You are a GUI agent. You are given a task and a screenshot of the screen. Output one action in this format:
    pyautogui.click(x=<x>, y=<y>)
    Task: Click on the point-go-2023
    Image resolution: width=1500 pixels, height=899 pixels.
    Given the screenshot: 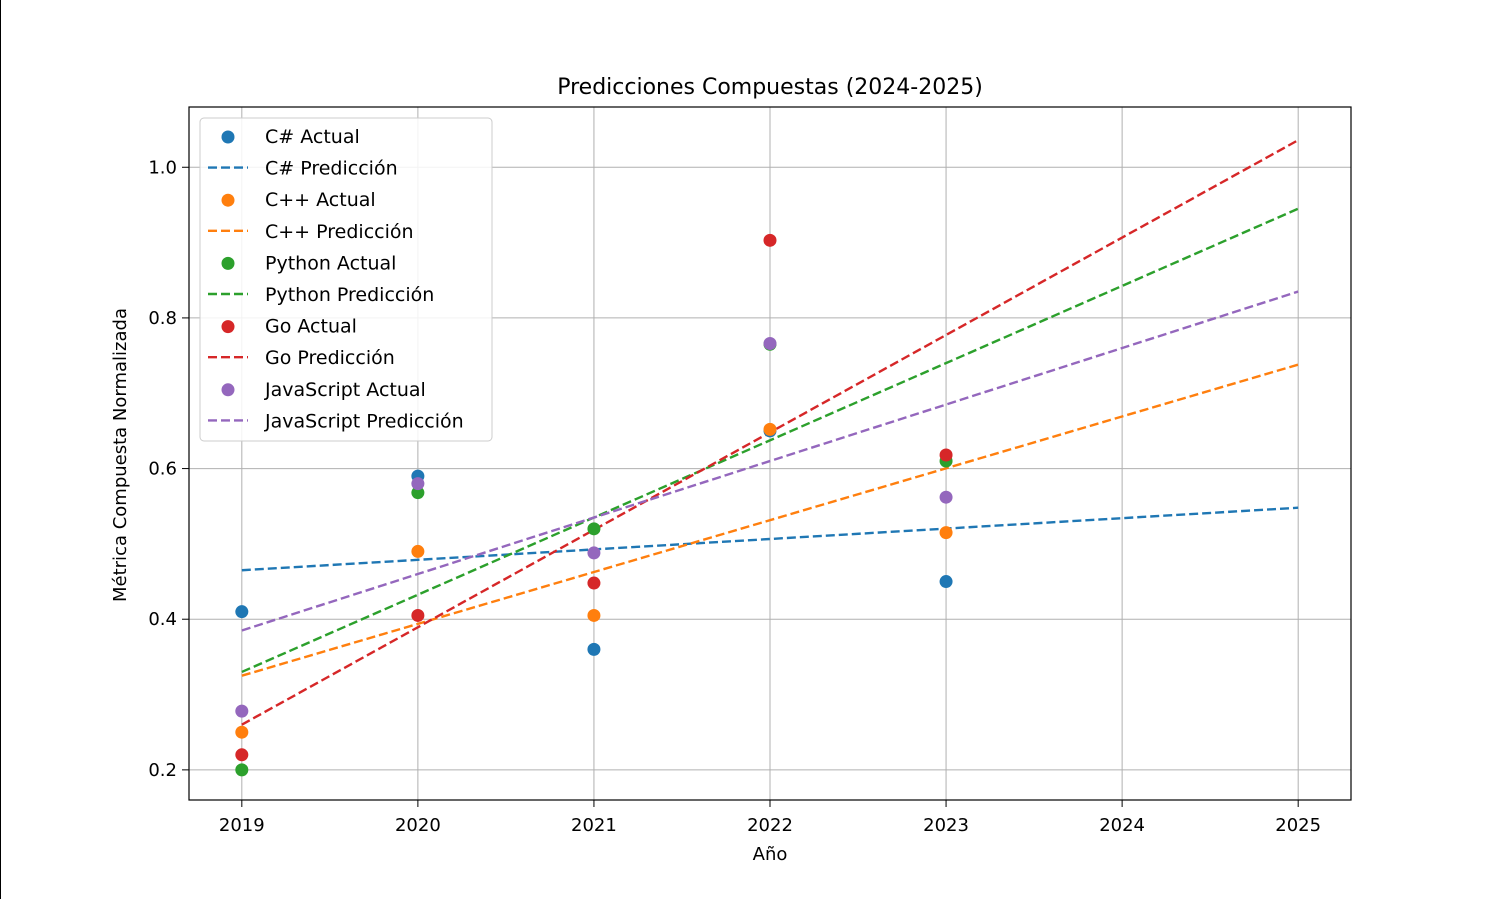 What is the action you would take?
    pyautogui.click(x=946, y=455)
    